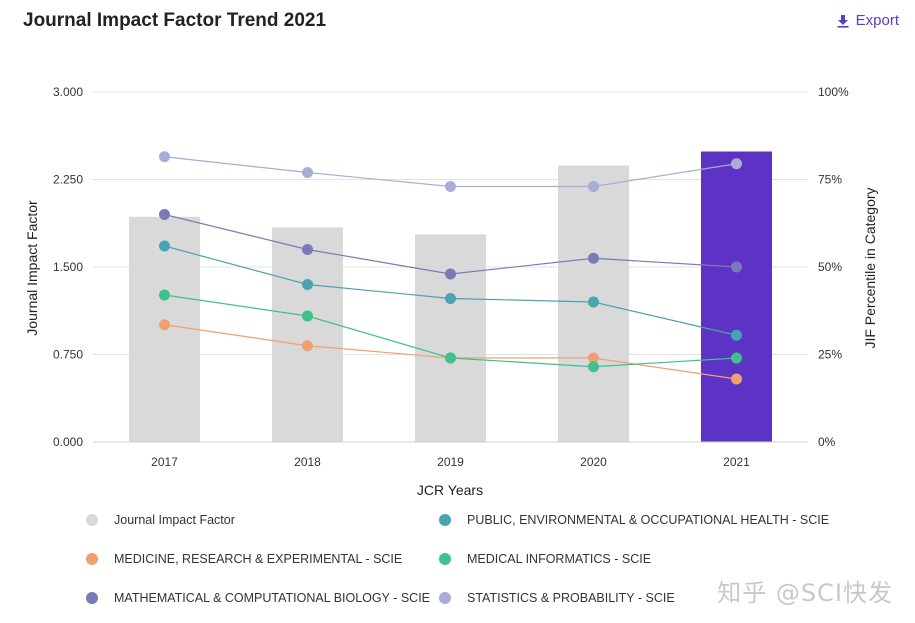  I want to click on legend-item-jif: Journal Impact Factor, so click(160, 520).